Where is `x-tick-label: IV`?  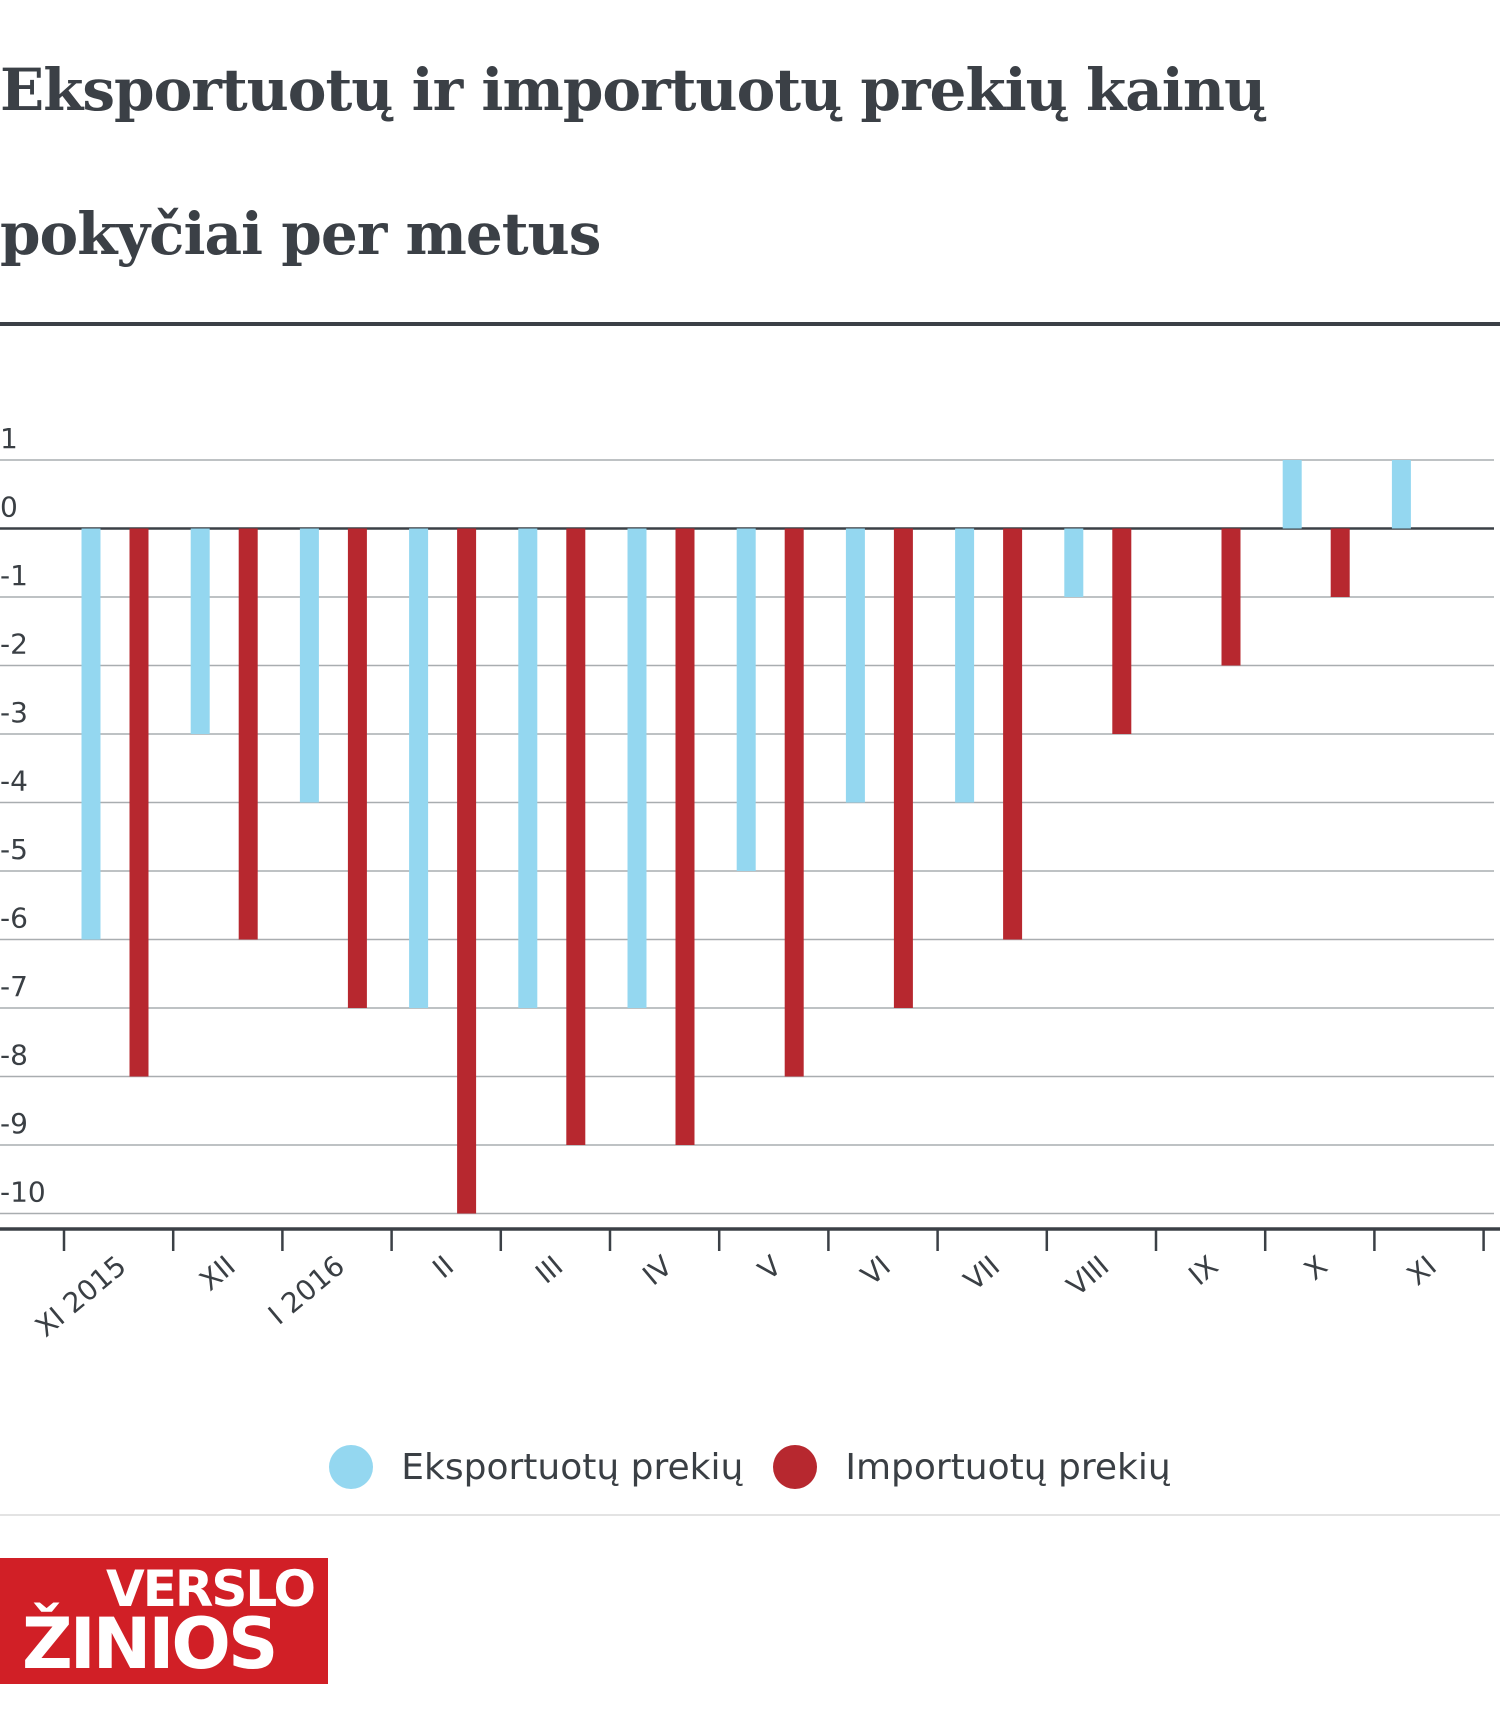
x-tick-label: IV is located at coordinates (657, 1270).